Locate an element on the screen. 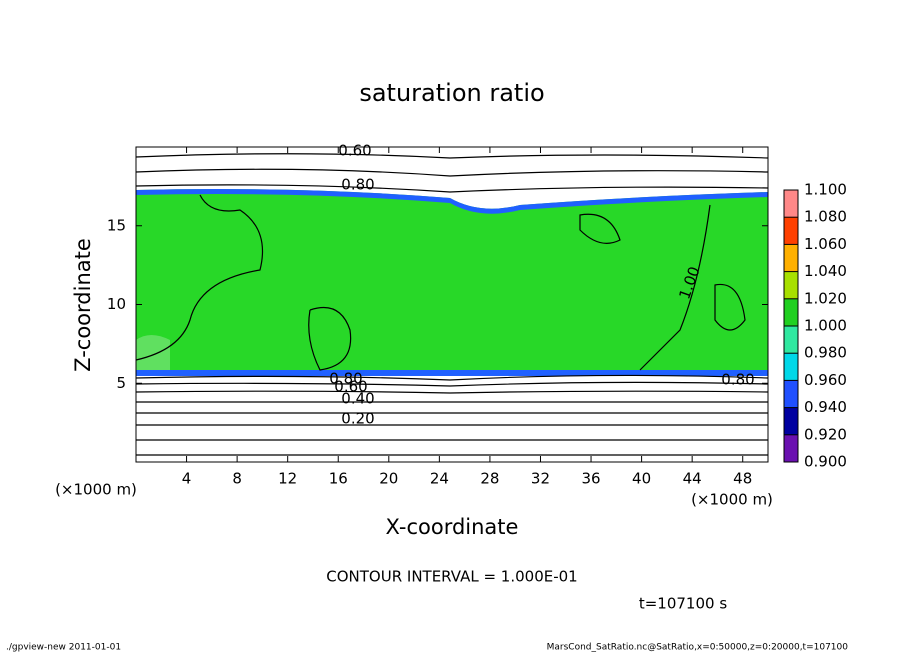 This screenshot has width=904, height=654. x-tick-label: 40 is located at coordinates (641, 479).